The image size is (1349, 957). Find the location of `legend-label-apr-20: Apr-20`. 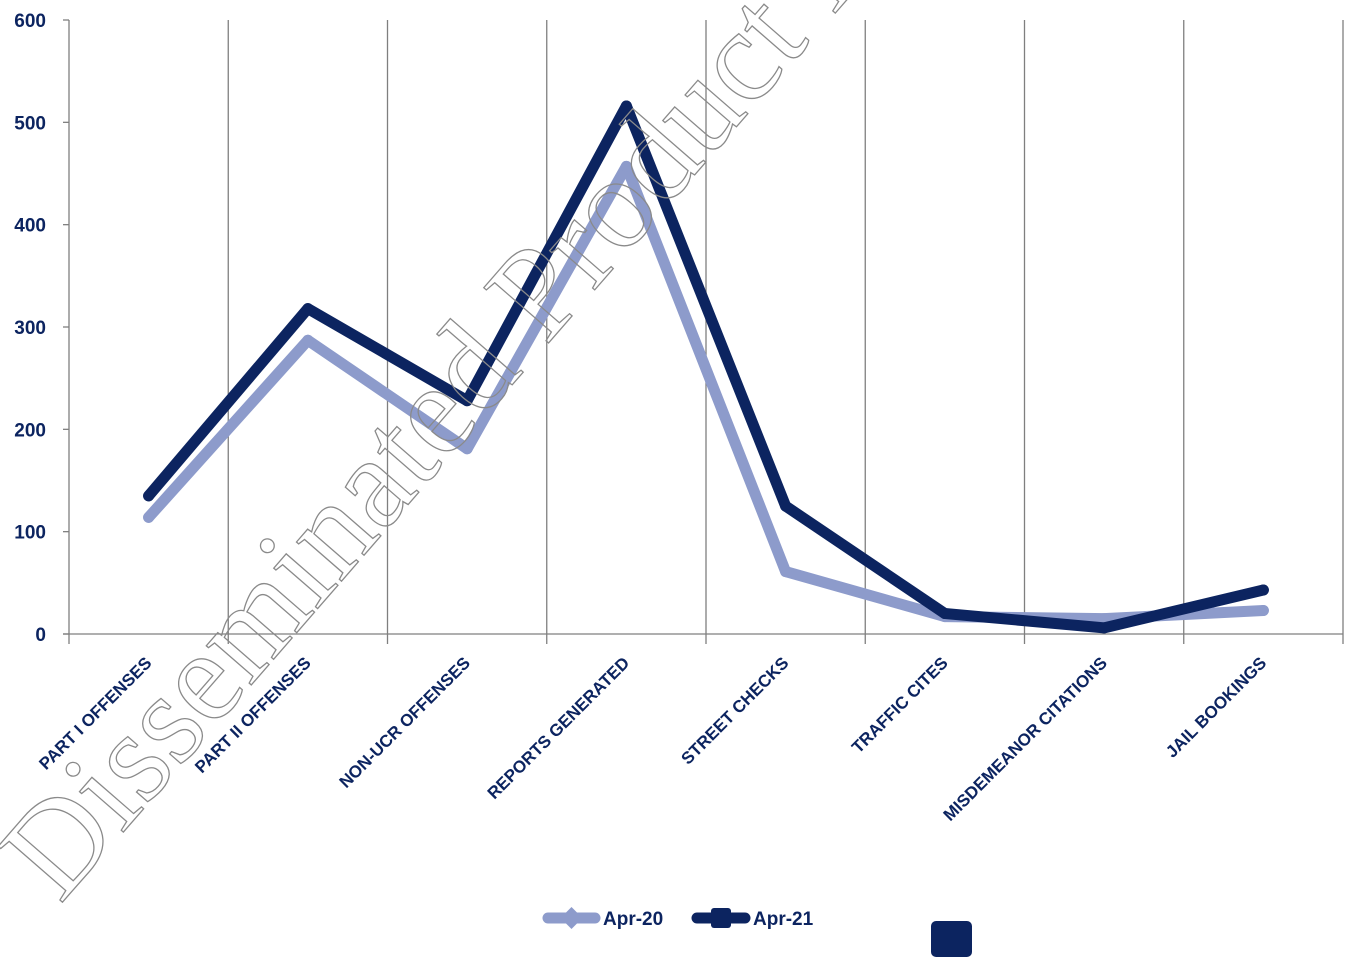

legend-label-apr-20: Apr-20 is located at coordinates (633, 919).